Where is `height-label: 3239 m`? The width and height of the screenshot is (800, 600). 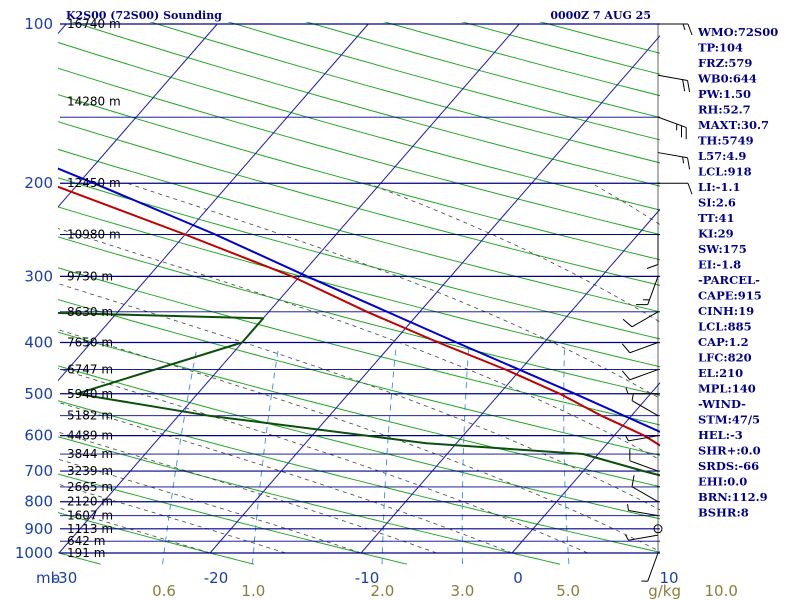
height-label: 3239 m is located at coordinates (90, 471).